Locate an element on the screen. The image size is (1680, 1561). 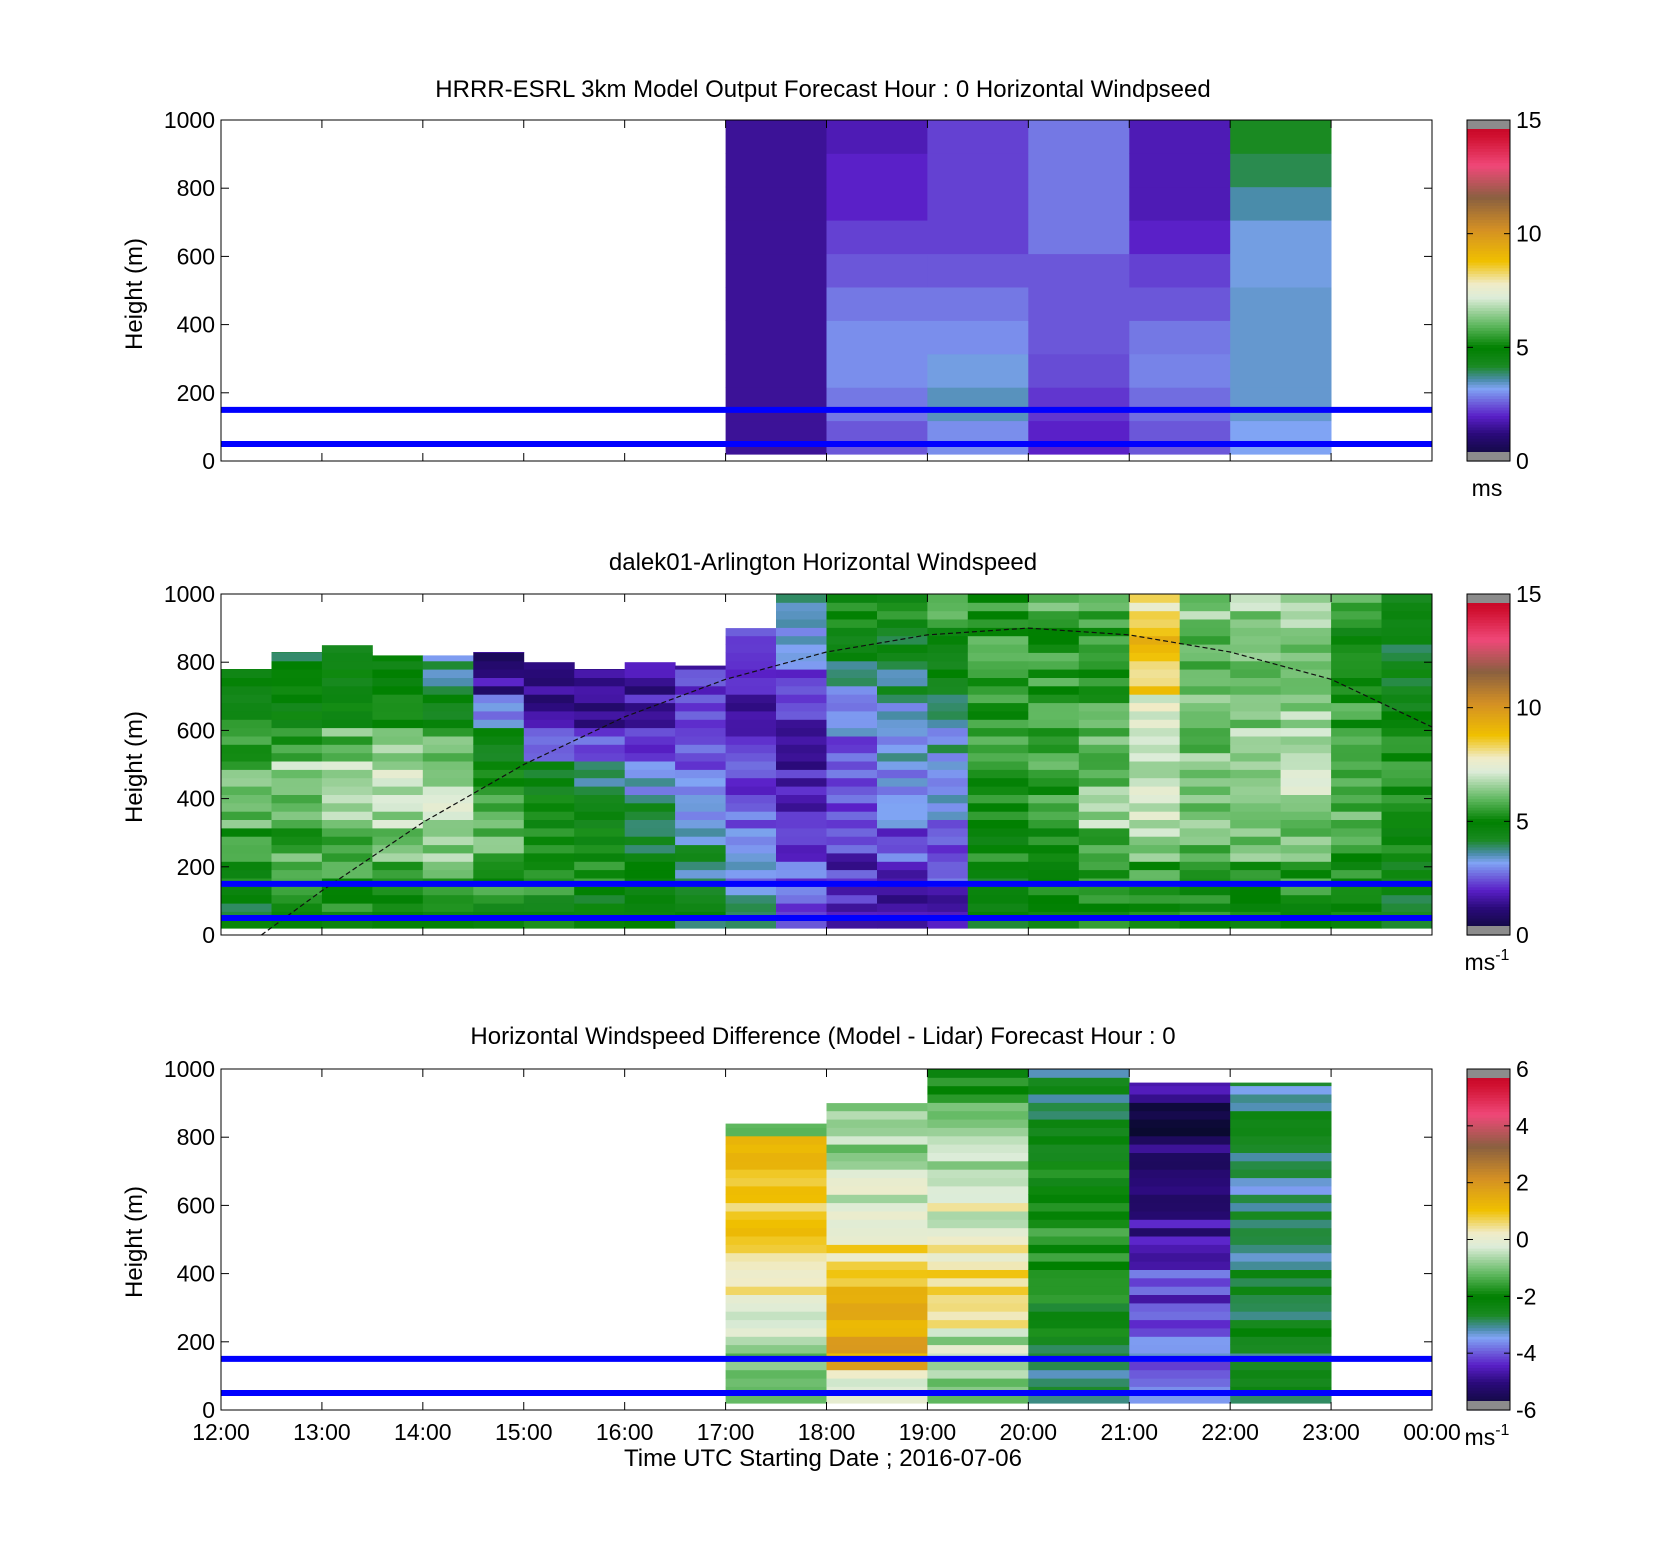
y-axis-label: Height (m) is located at coordinates (134, 294).